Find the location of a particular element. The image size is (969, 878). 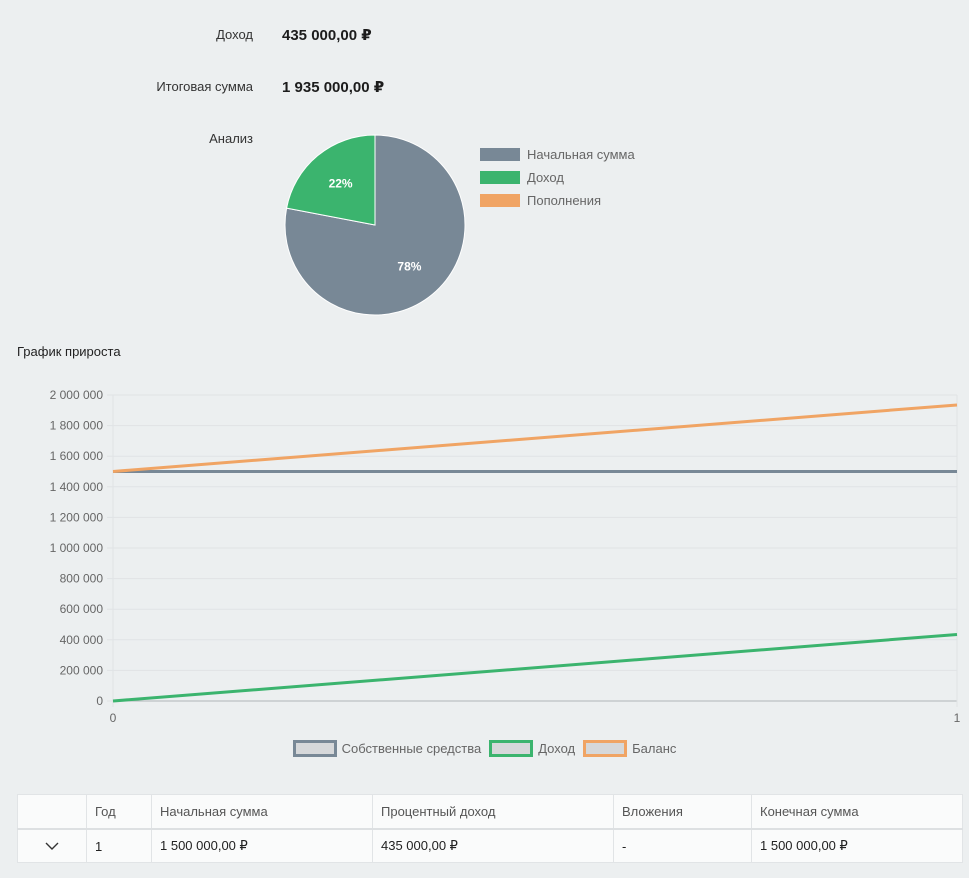

y-tick-label: 600 000 is located at coordinates (82, 609).